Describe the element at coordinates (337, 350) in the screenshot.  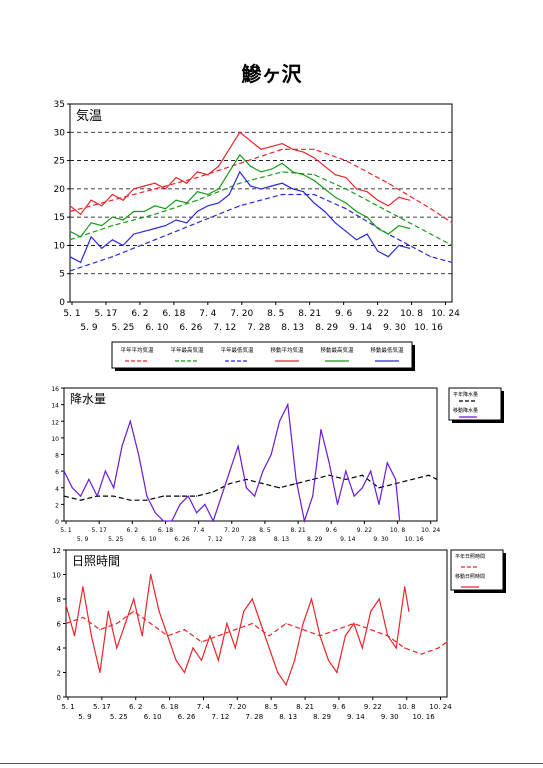
I see `legend-label: 移動最高気温` at that location.